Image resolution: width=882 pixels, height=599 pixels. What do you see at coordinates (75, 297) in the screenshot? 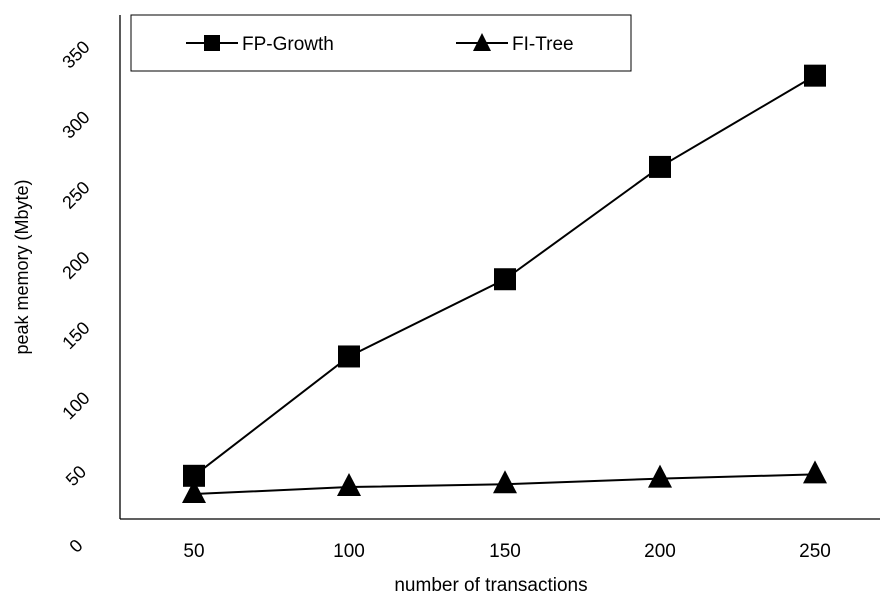
I see `y-tick-labels: 0 50 100 150 200 250 300 350` at bounding box center [75, 297].